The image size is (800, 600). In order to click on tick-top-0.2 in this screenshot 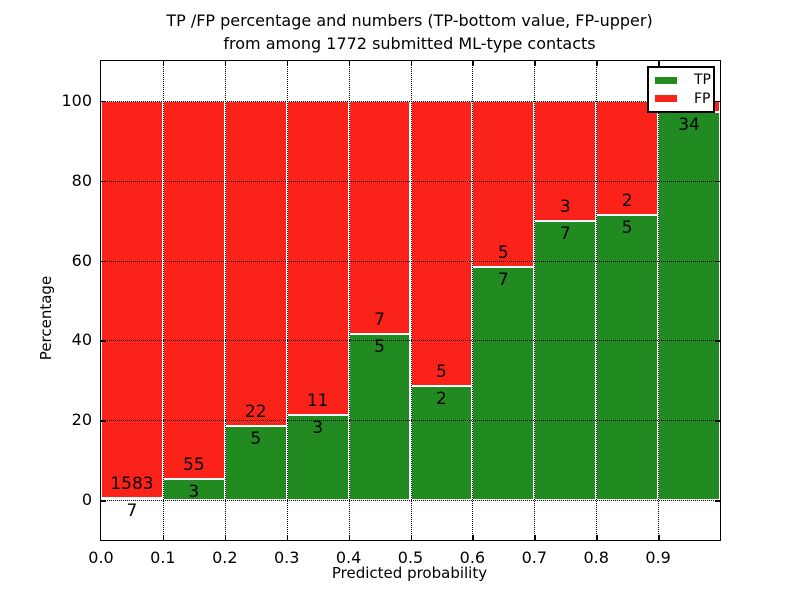, I will do `click(225, 63)`.